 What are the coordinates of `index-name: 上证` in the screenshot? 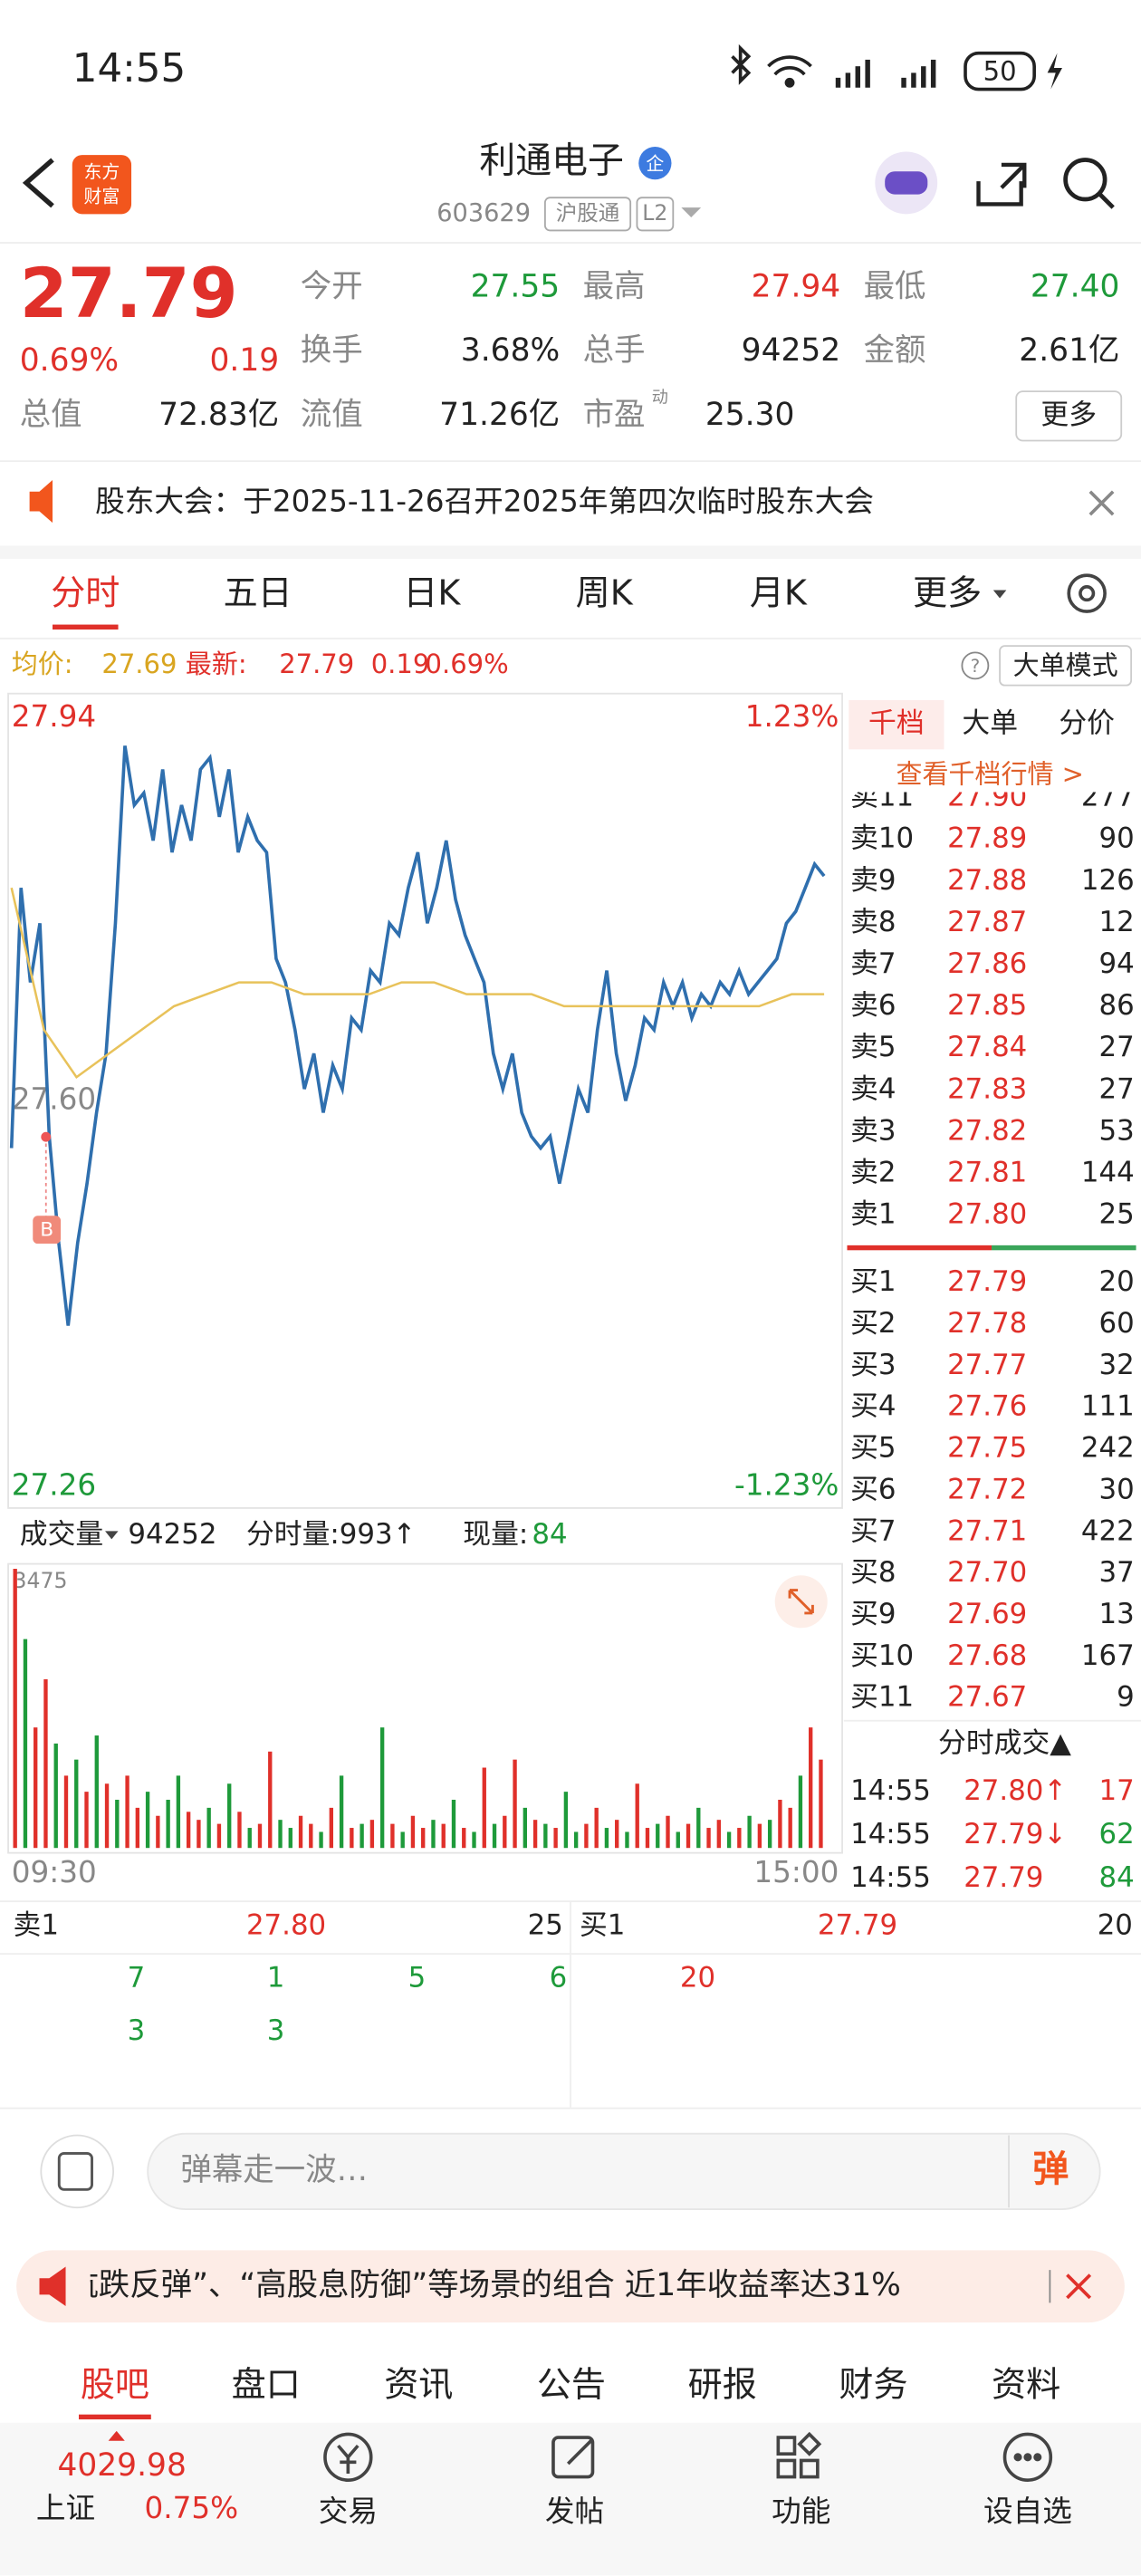 It's located at (65, 2508).